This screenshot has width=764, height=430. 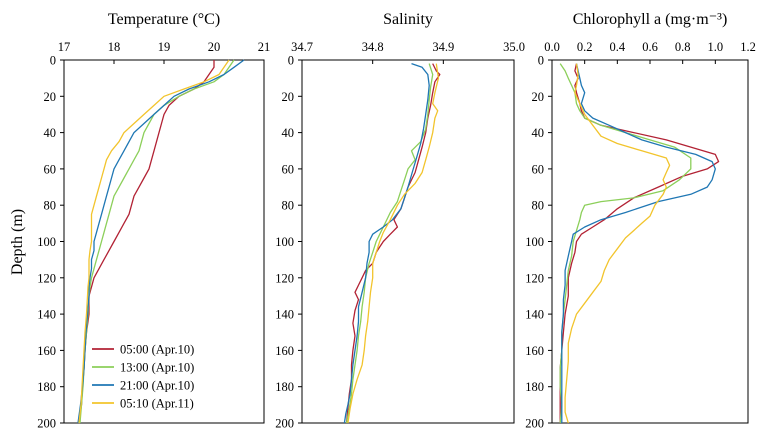 I want to click on salinity-depth-tick-label: 100, so click(x=284, y=242).